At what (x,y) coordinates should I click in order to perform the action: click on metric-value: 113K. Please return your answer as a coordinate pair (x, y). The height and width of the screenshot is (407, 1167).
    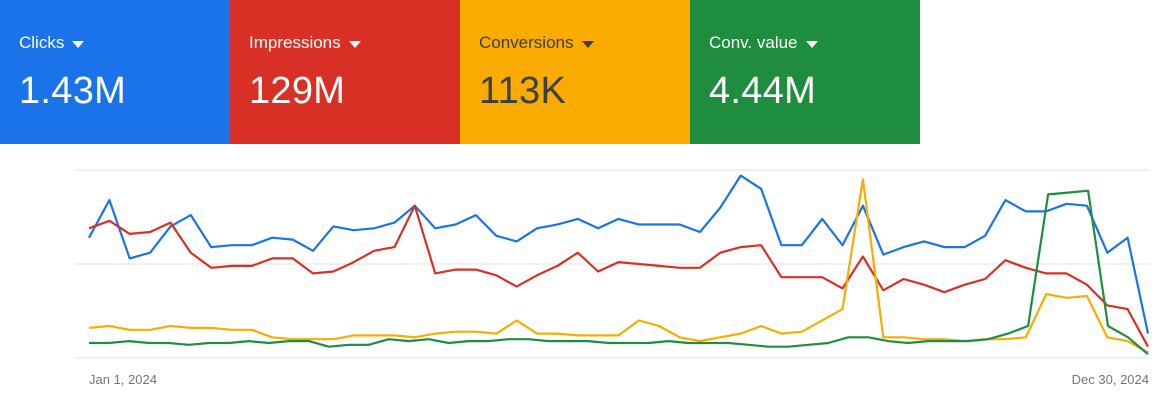
    Looking at the image, I should click on (523, 91).